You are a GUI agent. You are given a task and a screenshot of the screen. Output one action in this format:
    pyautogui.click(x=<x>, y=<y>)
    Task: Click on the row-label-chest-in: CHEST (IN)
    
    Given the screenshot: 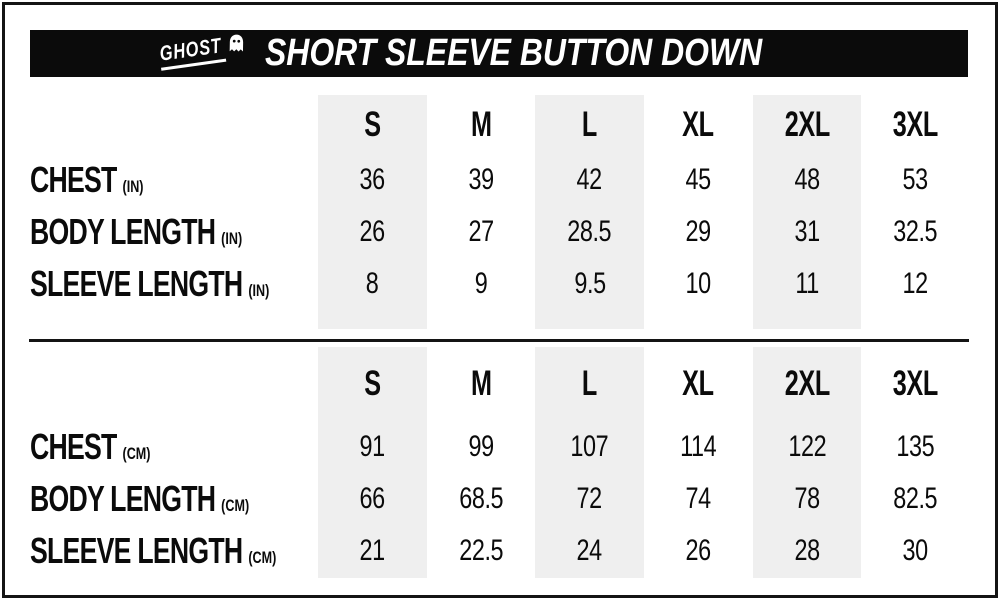 What is the action you would take?
    pyautogui.click(x=87, y=179)
    